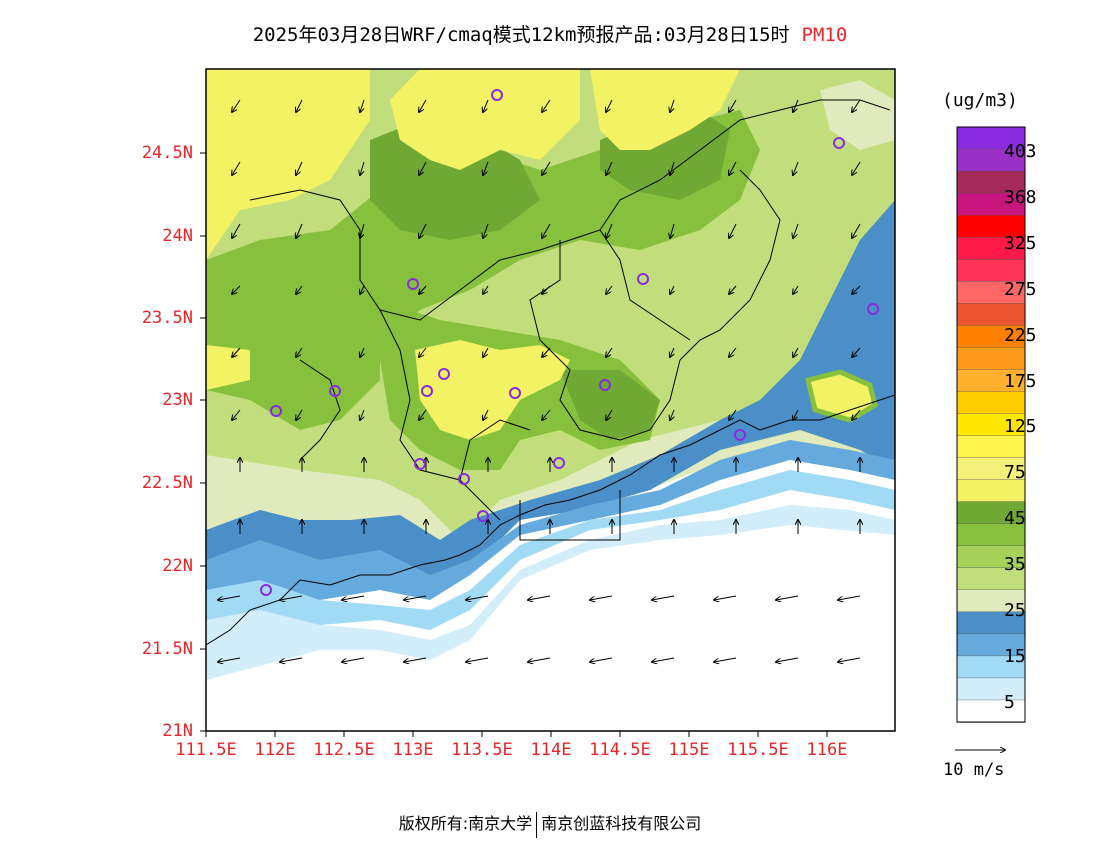  Describe the element at coordinates (1020, 289) in the screenshot. I see `colorbar-label-275: 275` at that location.